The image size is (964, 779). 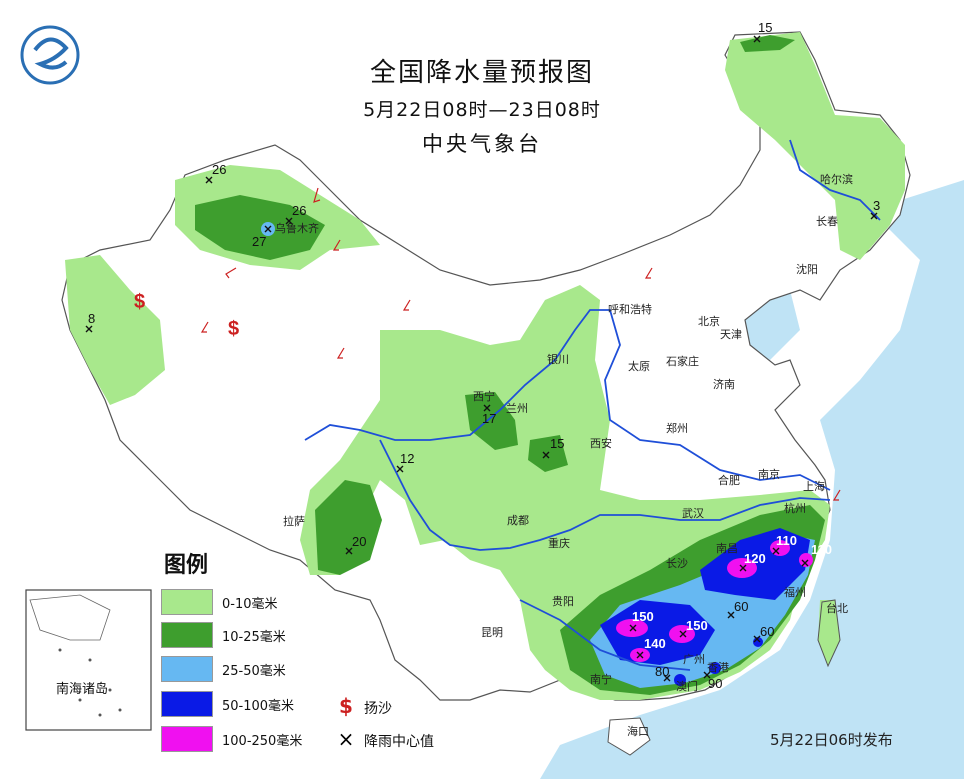 I want to click on sand-dust-symbols: $ $, so click(x=186, y=315).